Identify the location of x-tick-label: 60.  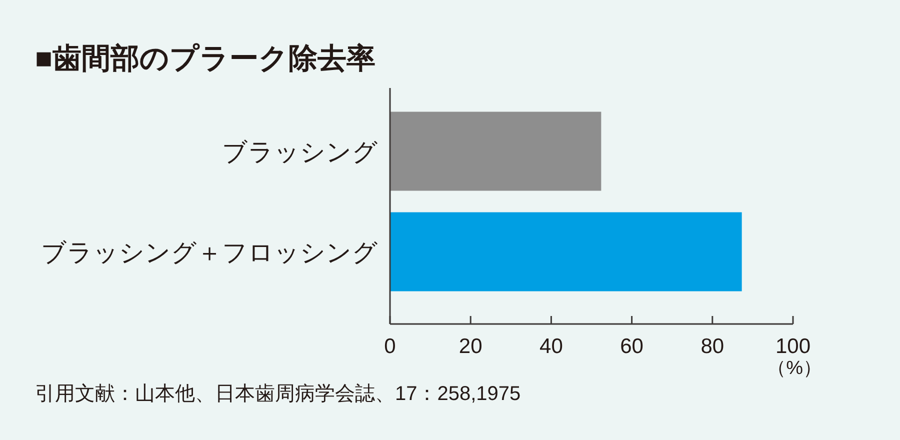
(632, 346).